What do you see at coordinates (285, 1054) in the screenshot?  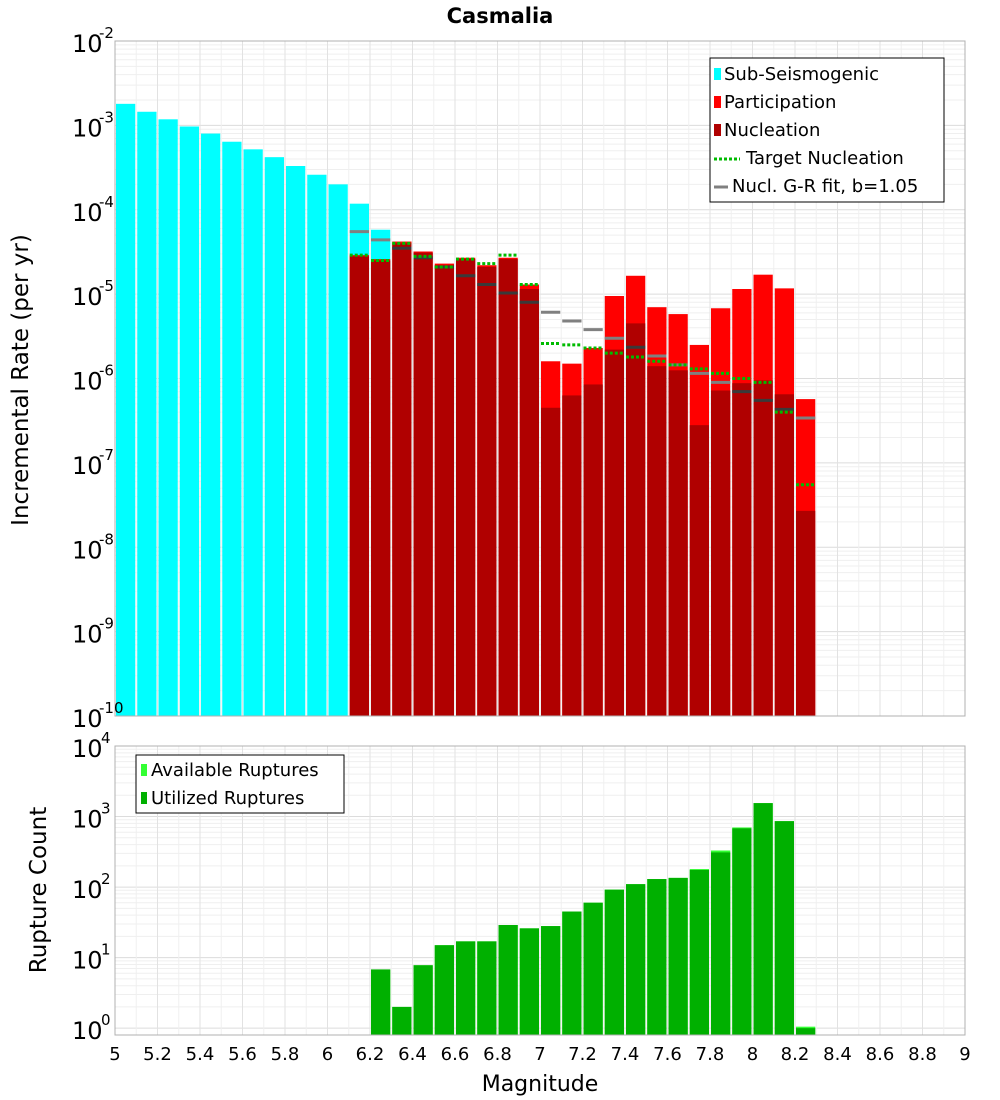 I see `x-tick-label: 5.8` at bounding box center [285, 1054].